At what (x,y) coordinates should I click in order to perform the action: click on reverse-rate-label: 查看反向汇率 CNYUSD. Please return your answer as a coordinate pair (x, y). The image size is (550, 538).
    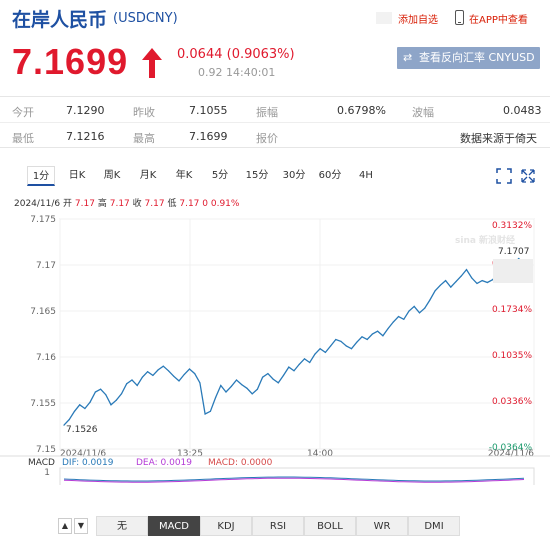
    Looking at the image, I should click on (477, 57).